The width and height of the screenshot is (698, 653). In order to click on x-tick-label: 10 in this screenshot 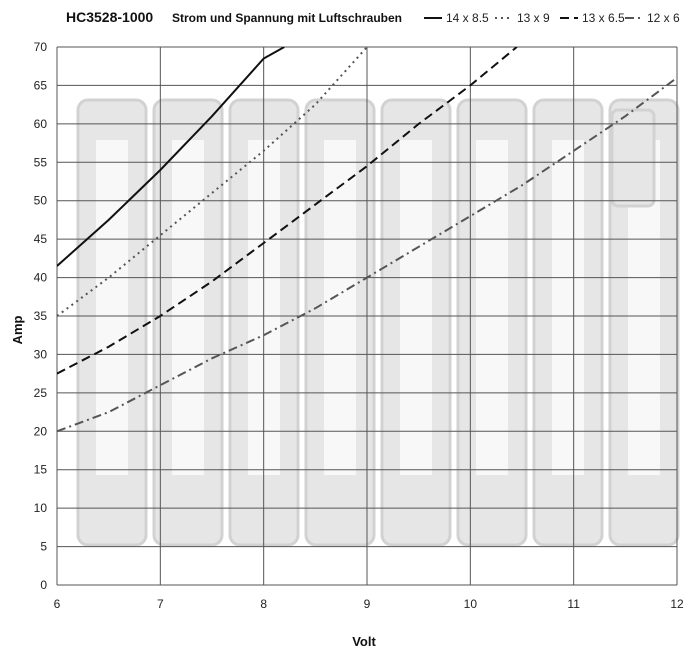, I will do `click(471, 604)`.